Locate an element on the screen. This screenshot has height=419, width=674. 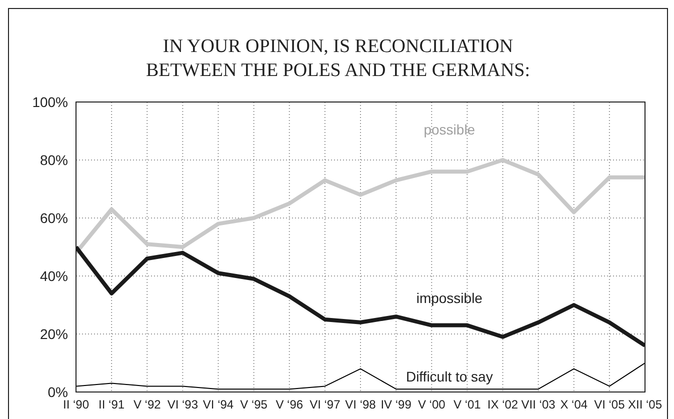
x-tick-label: V ‘00 is located at coordinates (432, 405).